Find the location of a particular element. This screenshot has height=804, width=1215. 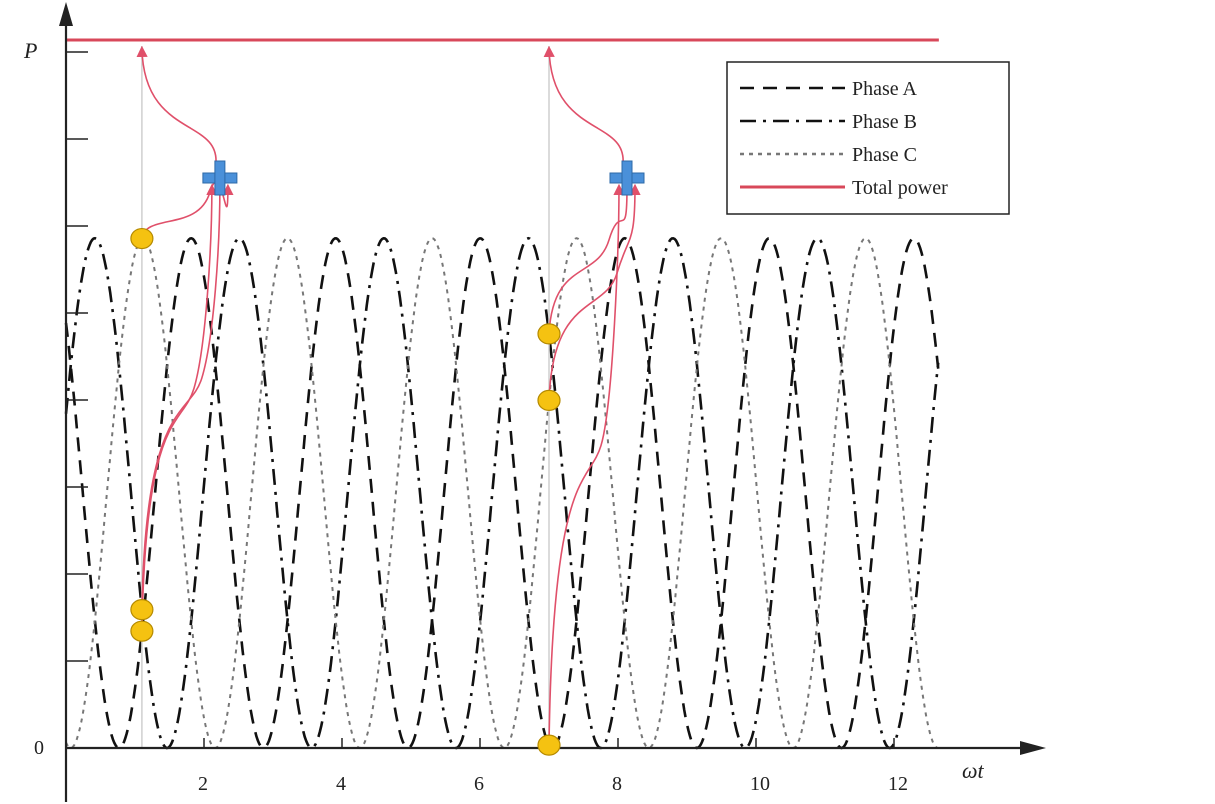

x-axis-arrow is located at coordinates (1033, 748).